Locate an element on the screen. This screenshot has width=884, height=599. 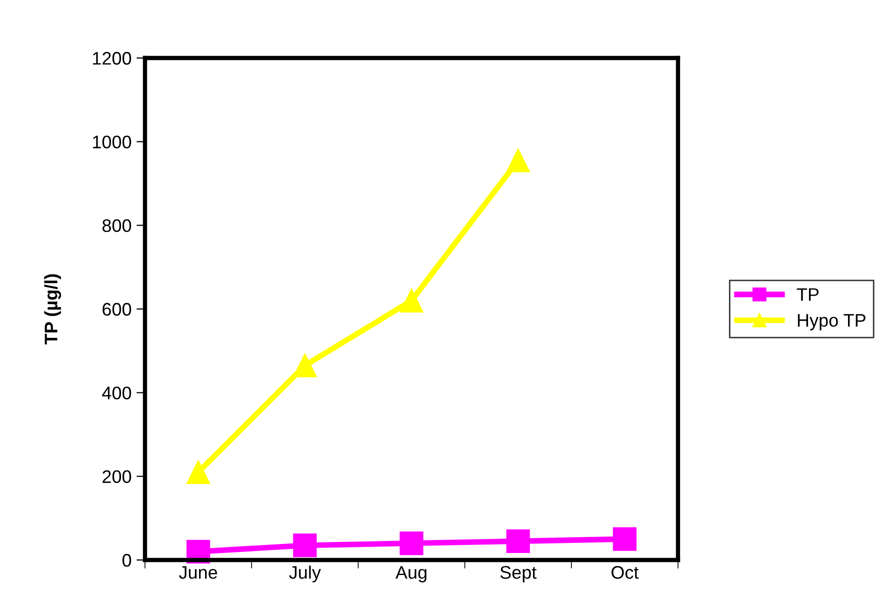
x-tick-label: July is located at coordinates (305, 574).